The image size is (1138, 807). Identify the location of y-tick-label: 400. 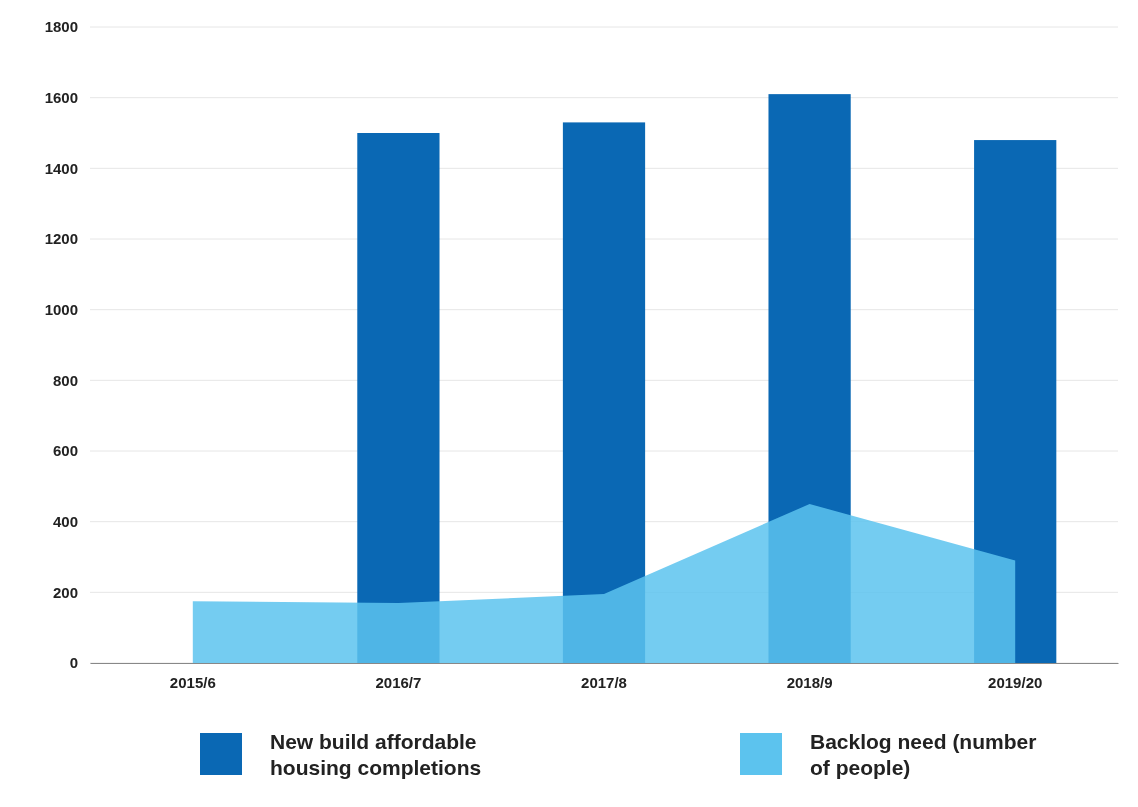
(65, 521).